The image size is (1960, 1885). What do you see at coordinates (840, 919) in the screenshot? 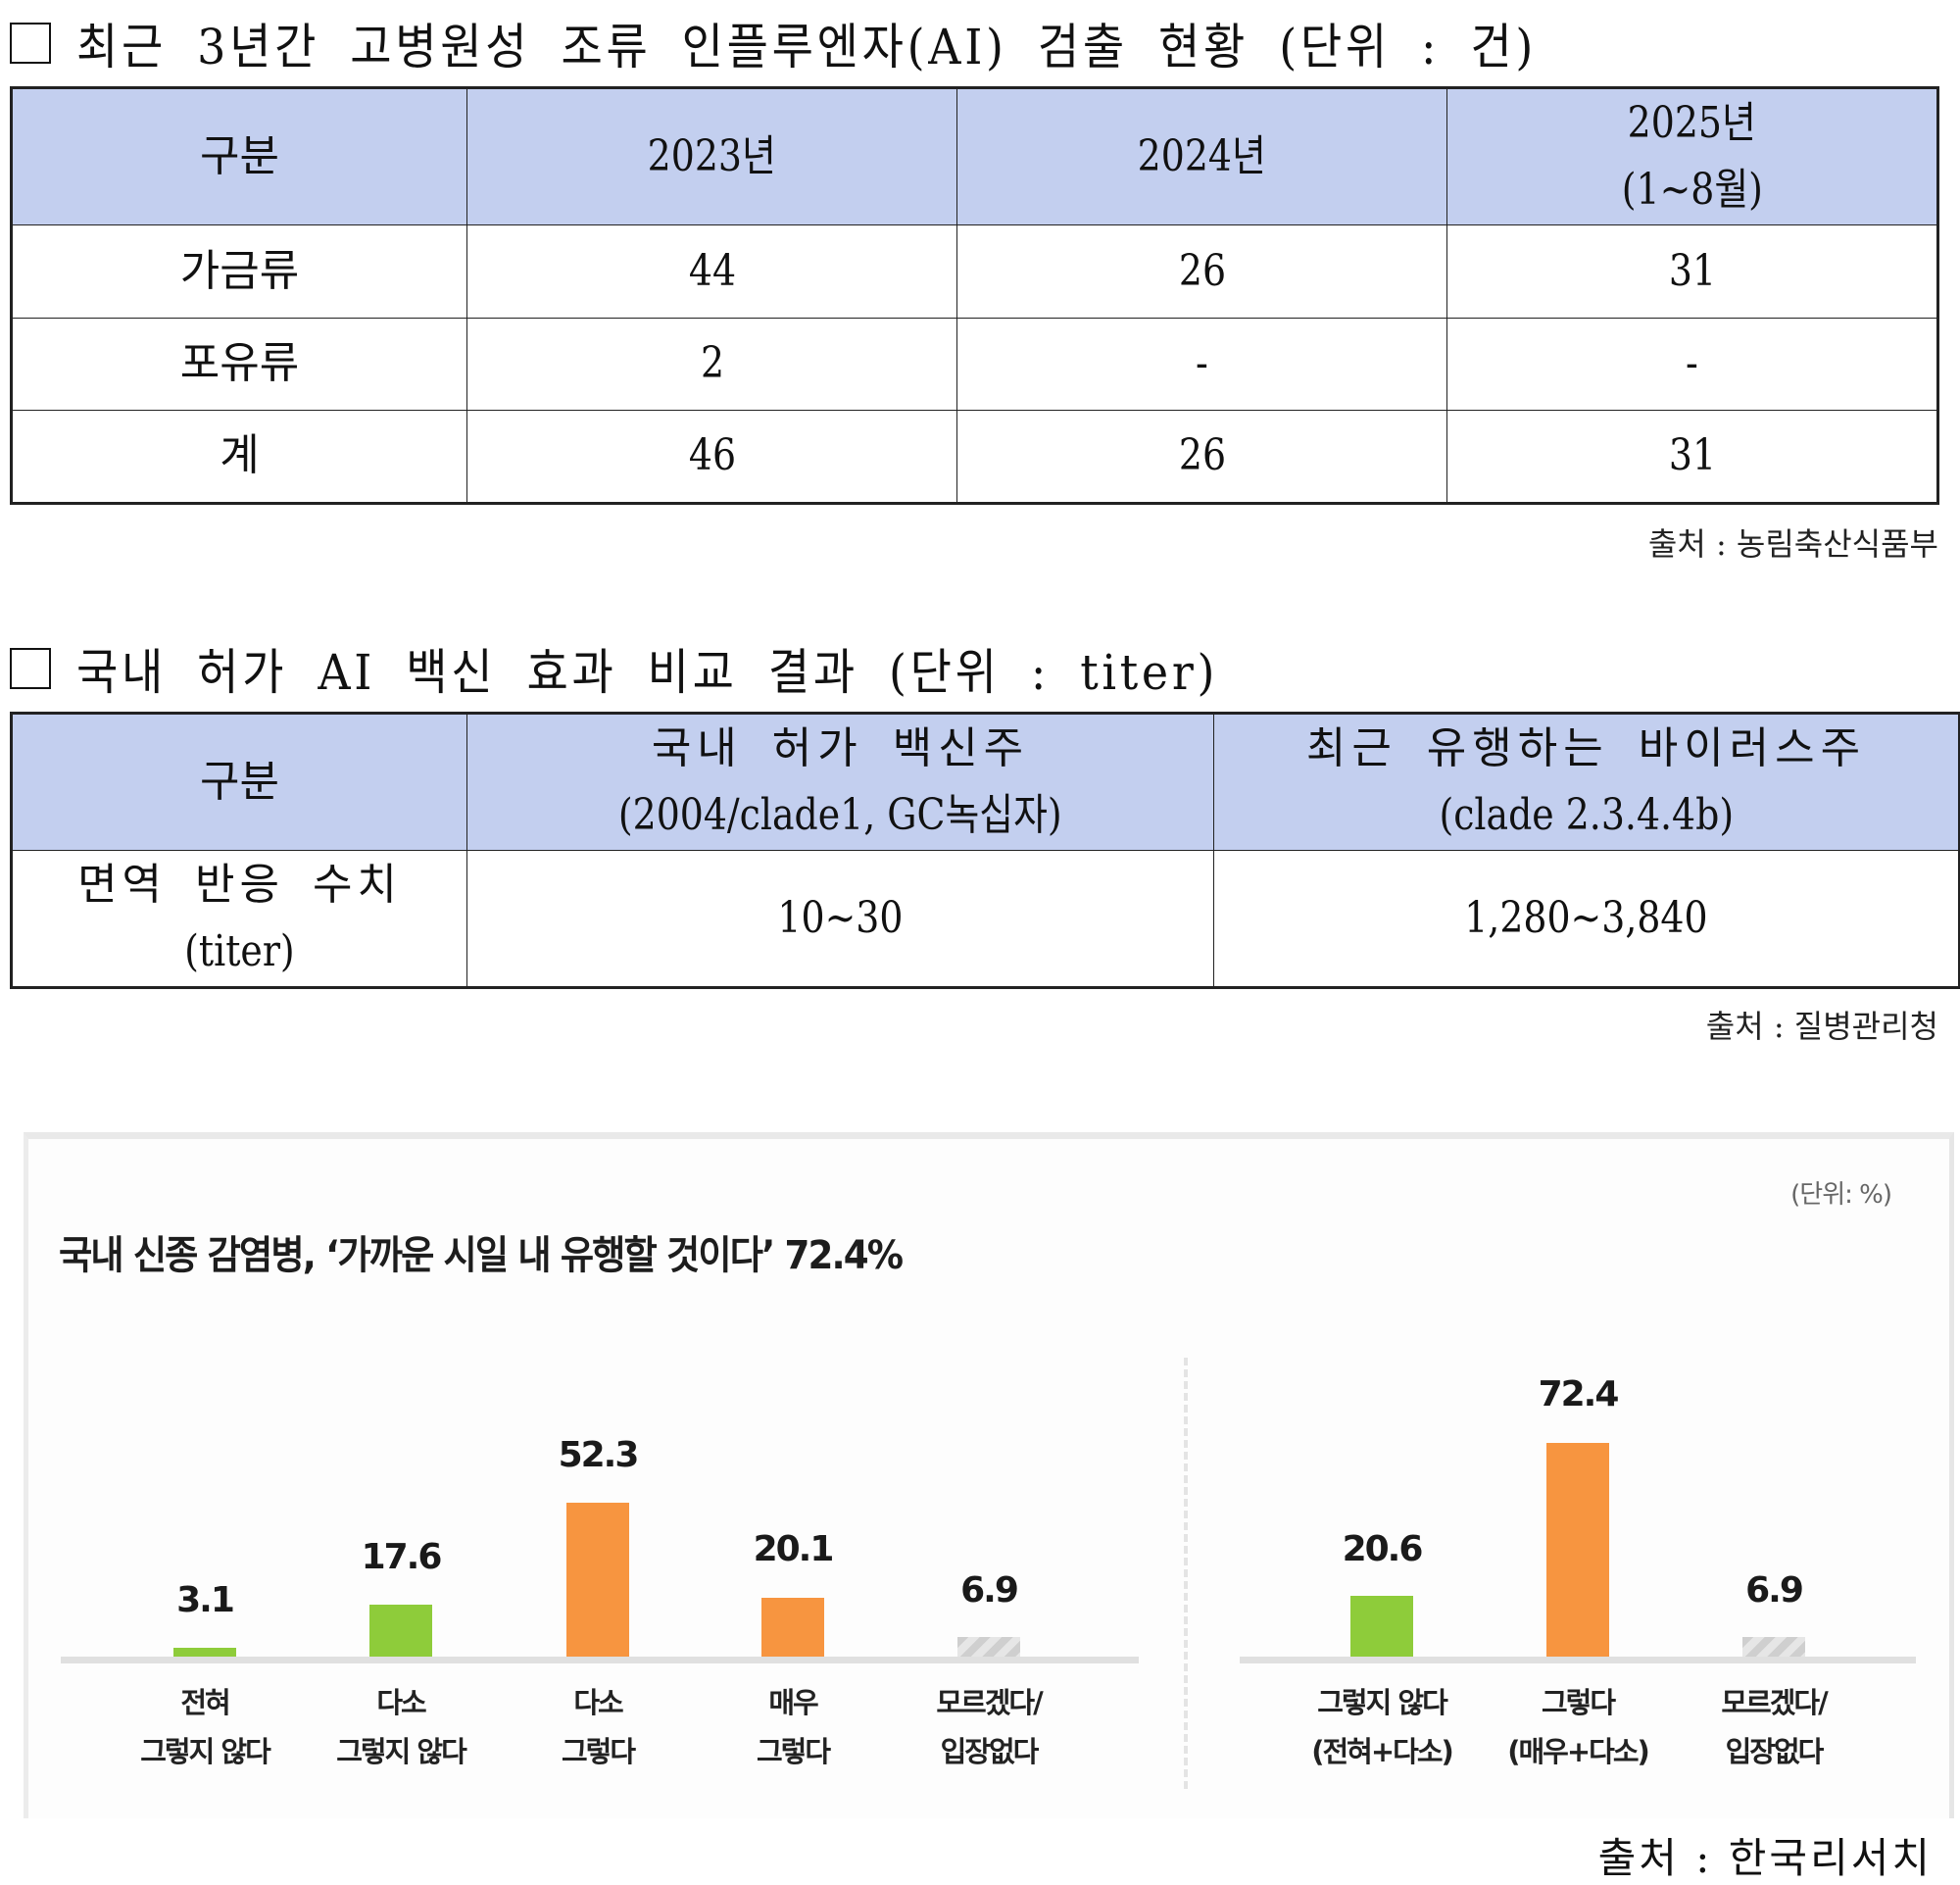
I see `cell-licensed-titer: 10~30` at bounding box center [840, 919].